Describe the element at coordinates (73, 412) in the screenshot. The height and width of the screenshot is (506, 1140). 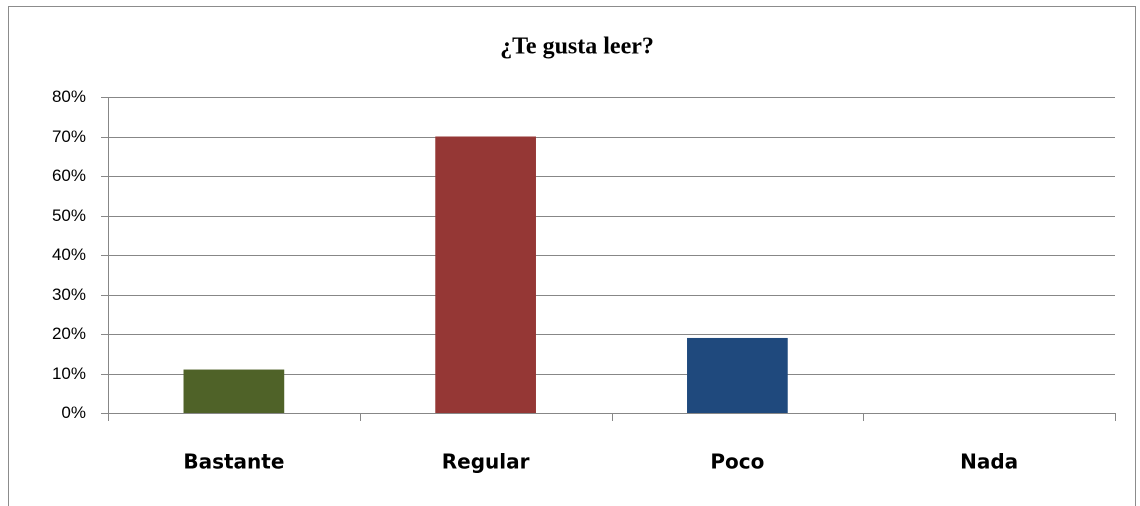
I see `y-tick-label: 0%` at that location.